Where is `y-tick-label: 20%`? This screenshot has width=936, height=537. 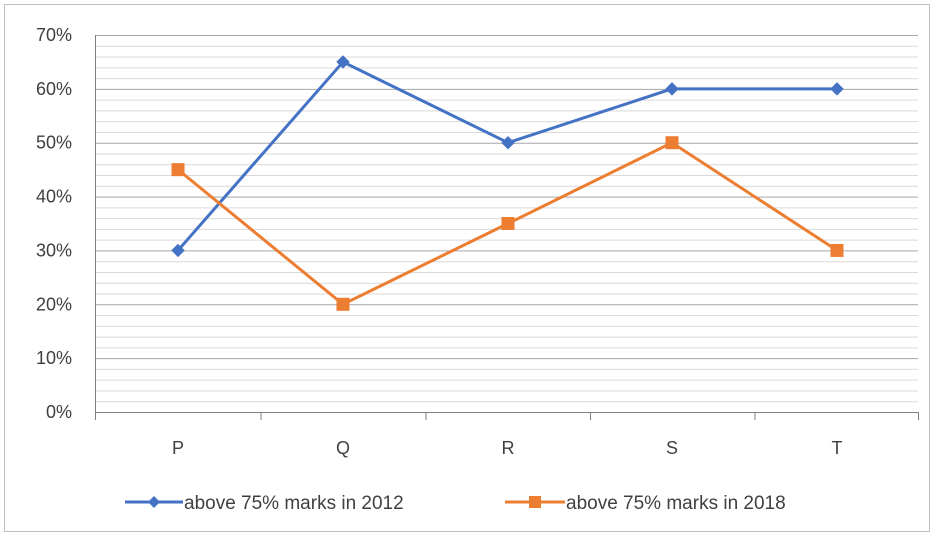
y-tick-label: 20% is located at coordinates (54, 304).